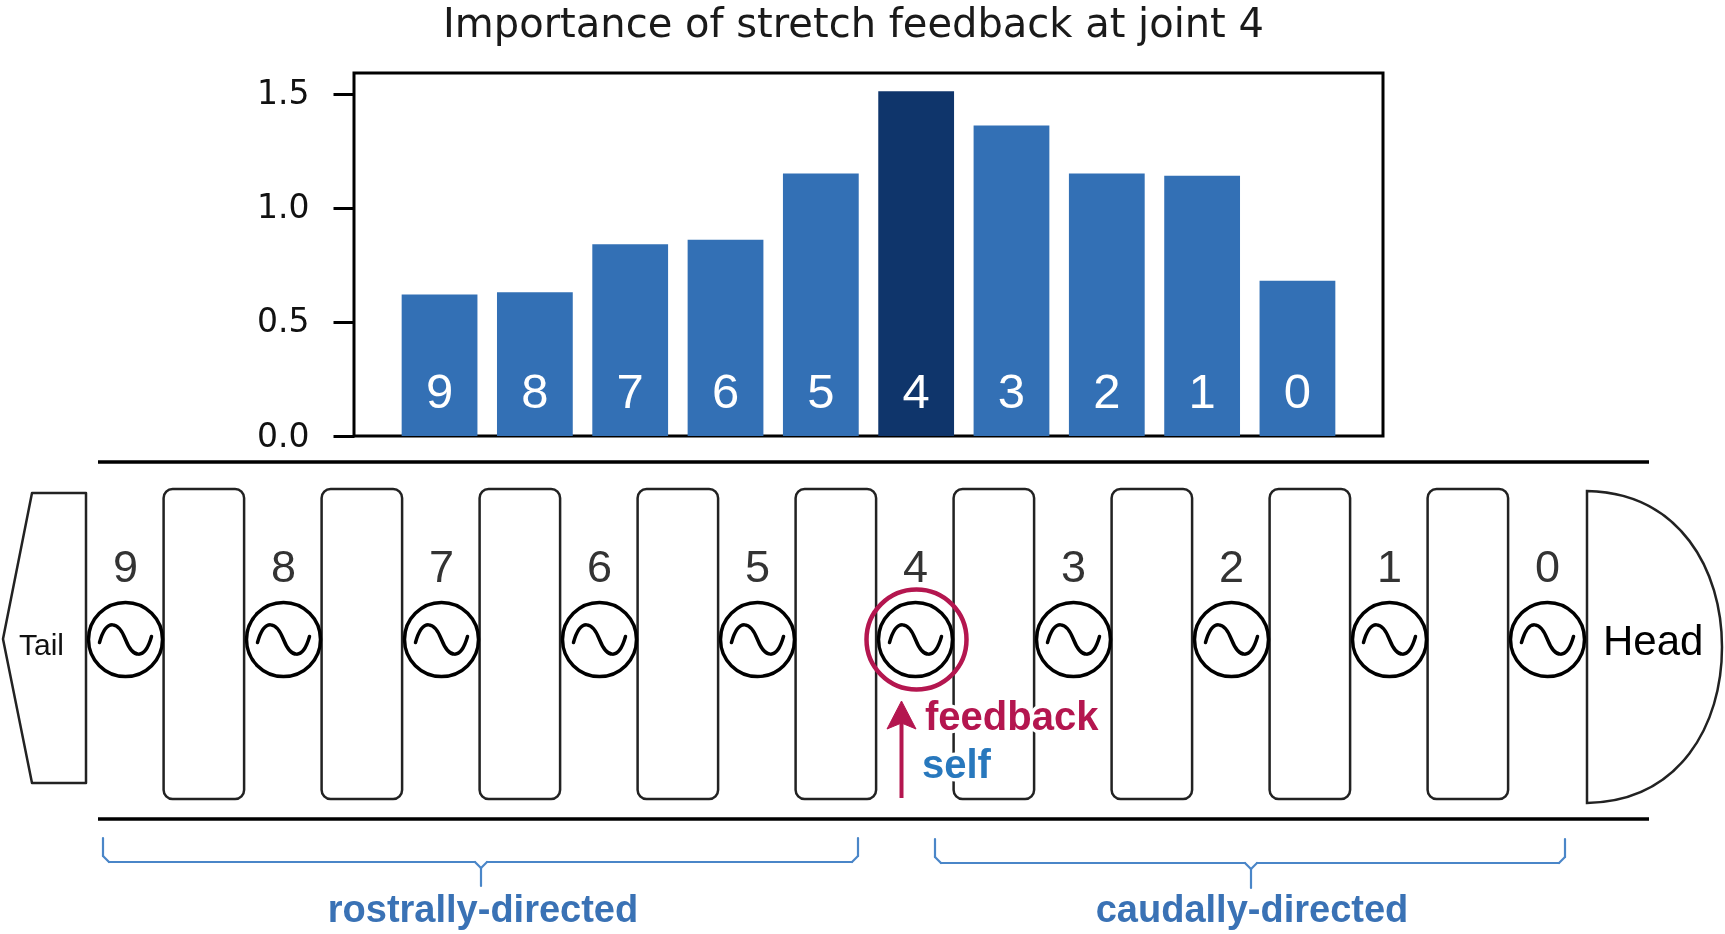 The image size is (1725, 934). What do you see at coordinates (599, 566) in the screenshot?
I see `category-label: 6` at bounding box center [599, 566].